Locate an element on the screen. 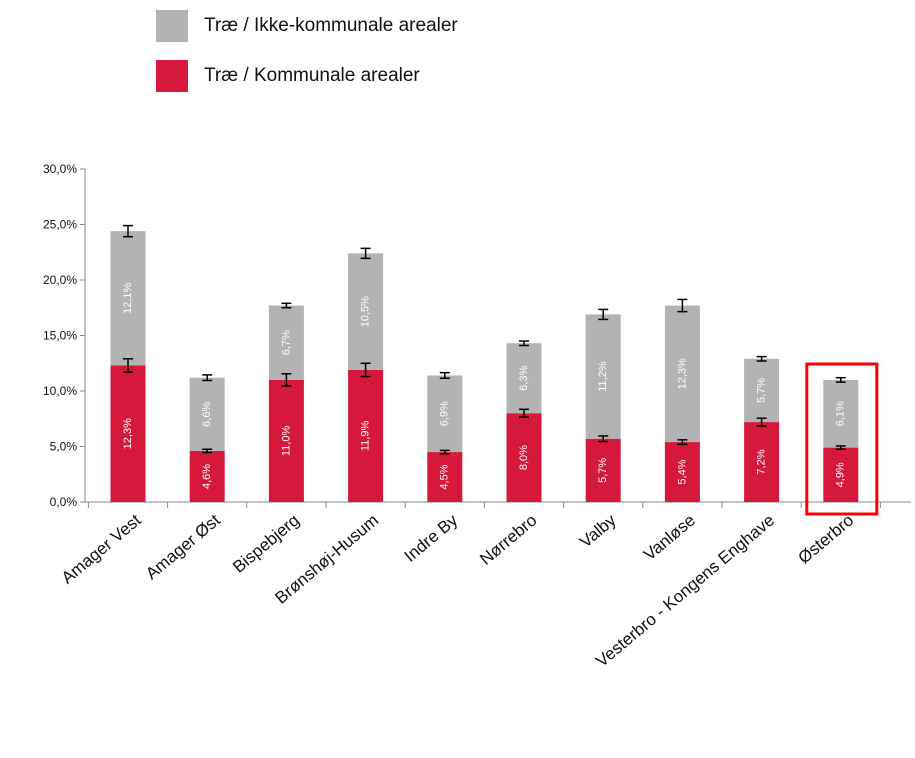 The width and height of the screenshot is (915, 758). data-label-municipal: 8,0% is located at coordinates (524, 457).